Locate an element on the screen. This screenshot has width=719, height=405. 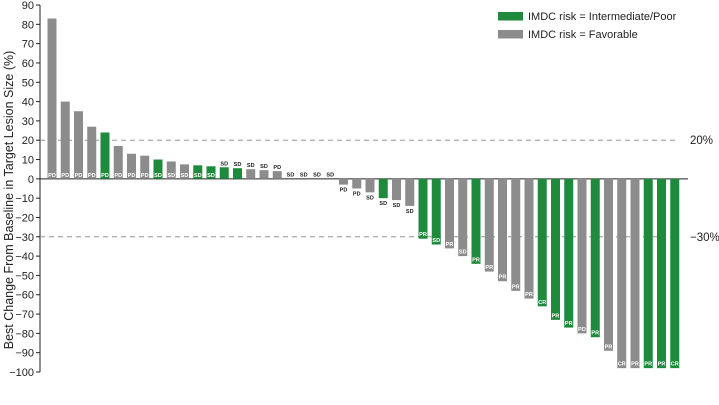
y-tick-label: 50 is located at coordinates (28, 83).